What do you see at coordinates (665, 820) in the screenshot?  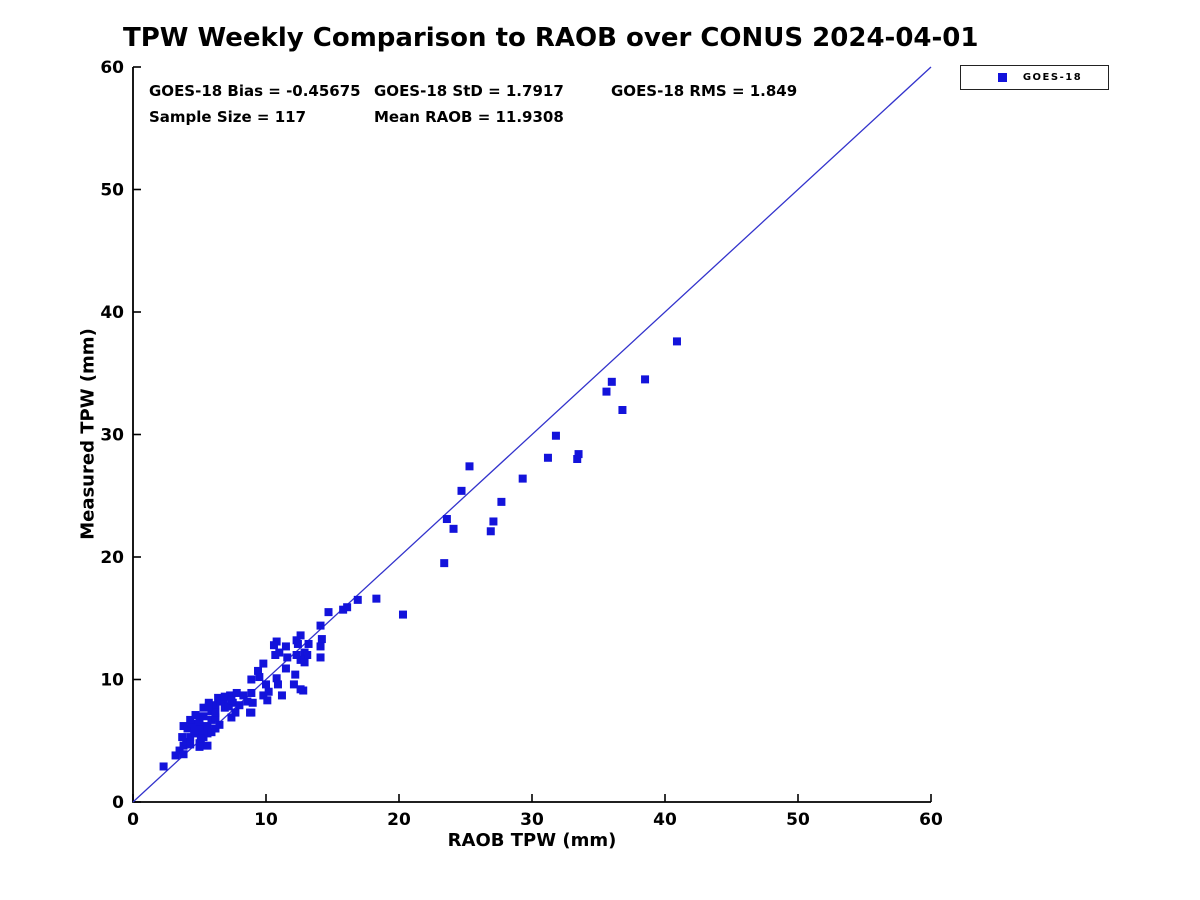 I see `x-tick-label: 40` at bounding box center [665, 820].